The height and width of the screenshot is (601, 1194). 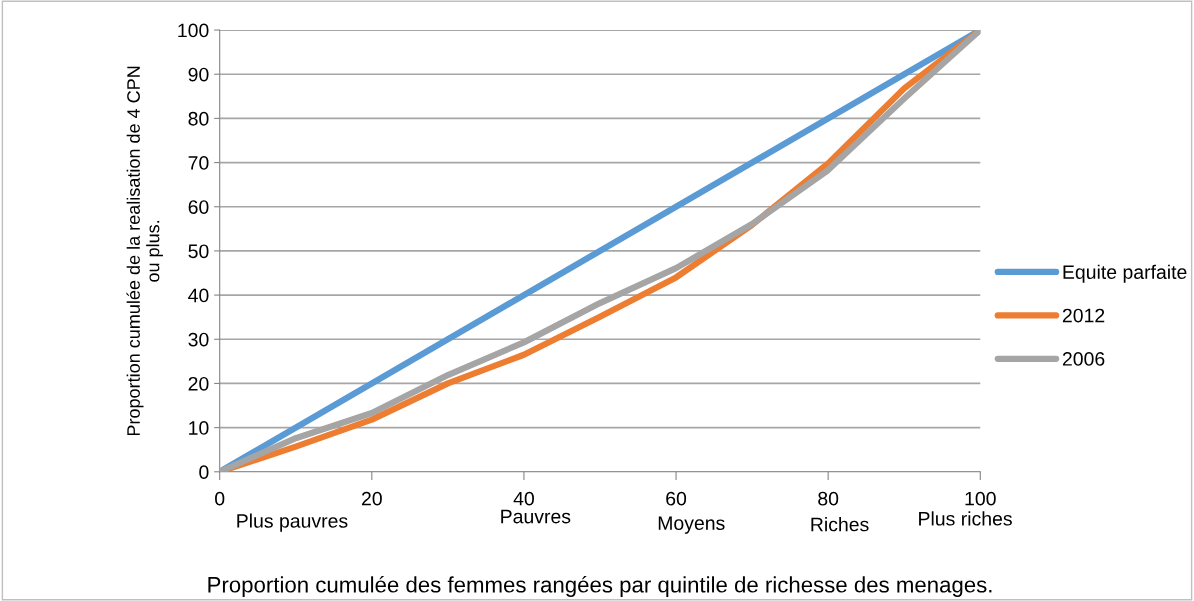 I want to click on x-tick-label: 60, so click(x=676, y=498).